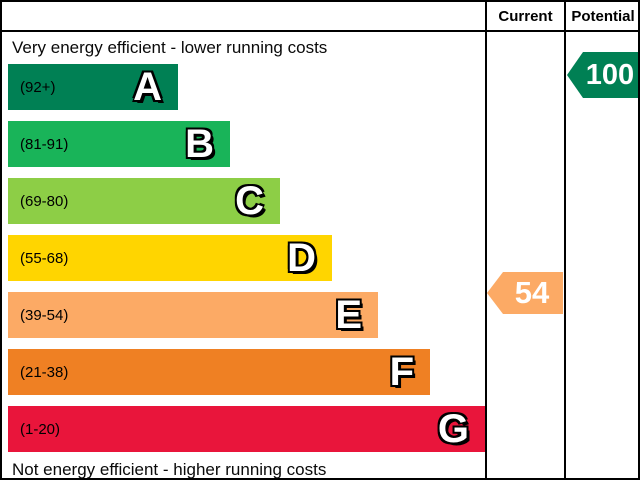  Describe the element at coordinates (199, 144) in the screenshot. I see `band-letter: B` at that location.